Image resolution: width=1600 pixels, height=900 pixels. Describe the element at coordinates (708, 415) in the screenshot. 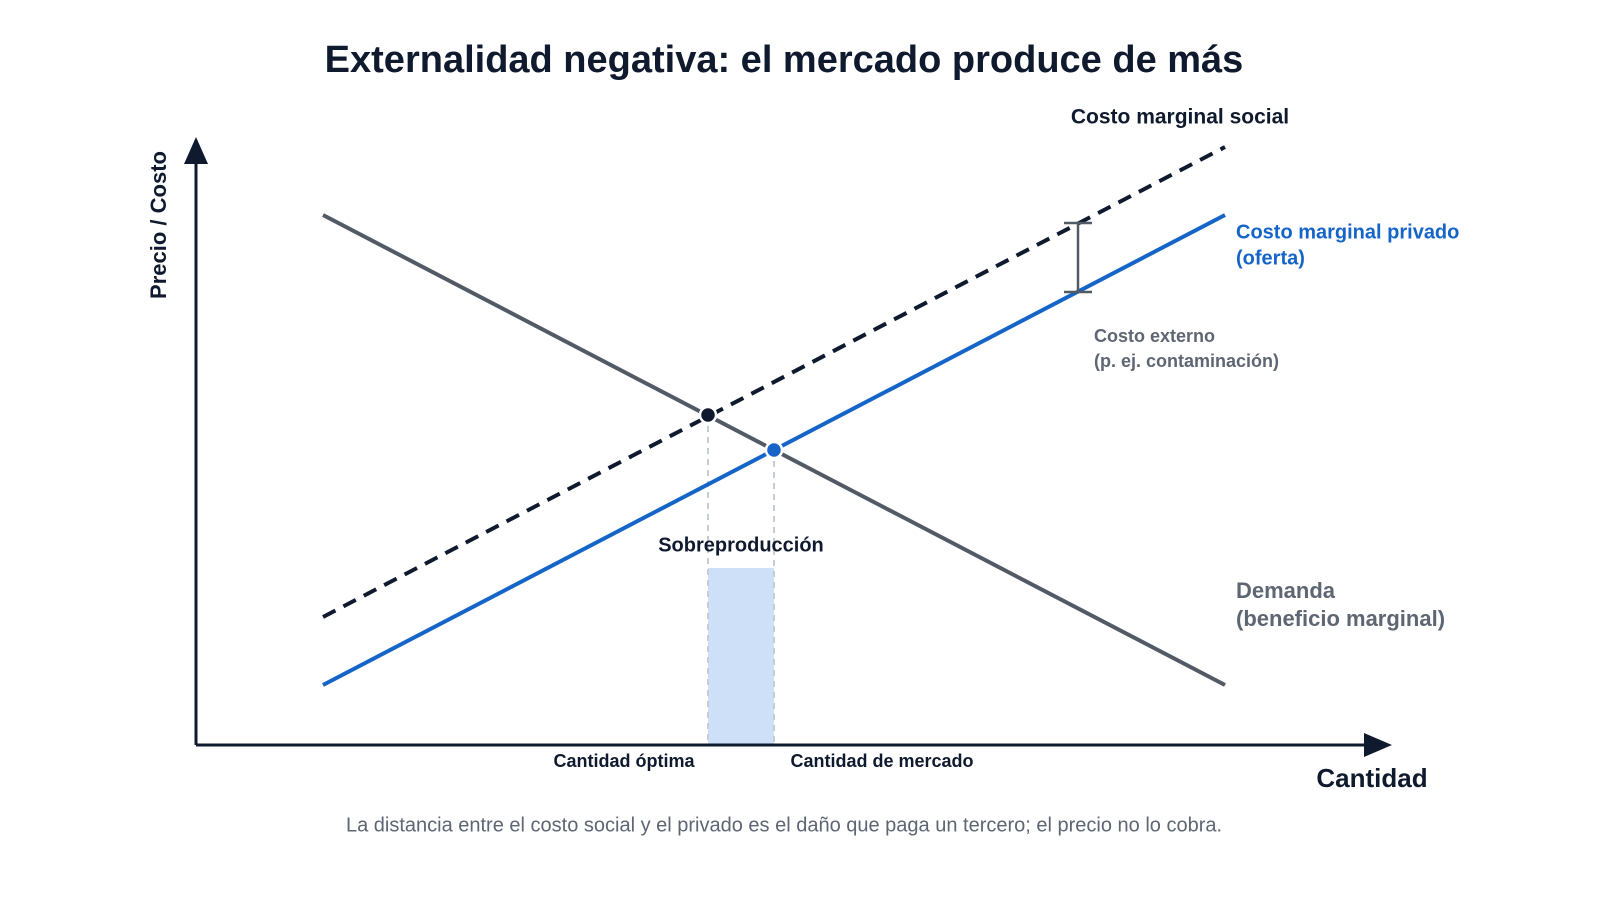

I see `optimal-point` at that location.